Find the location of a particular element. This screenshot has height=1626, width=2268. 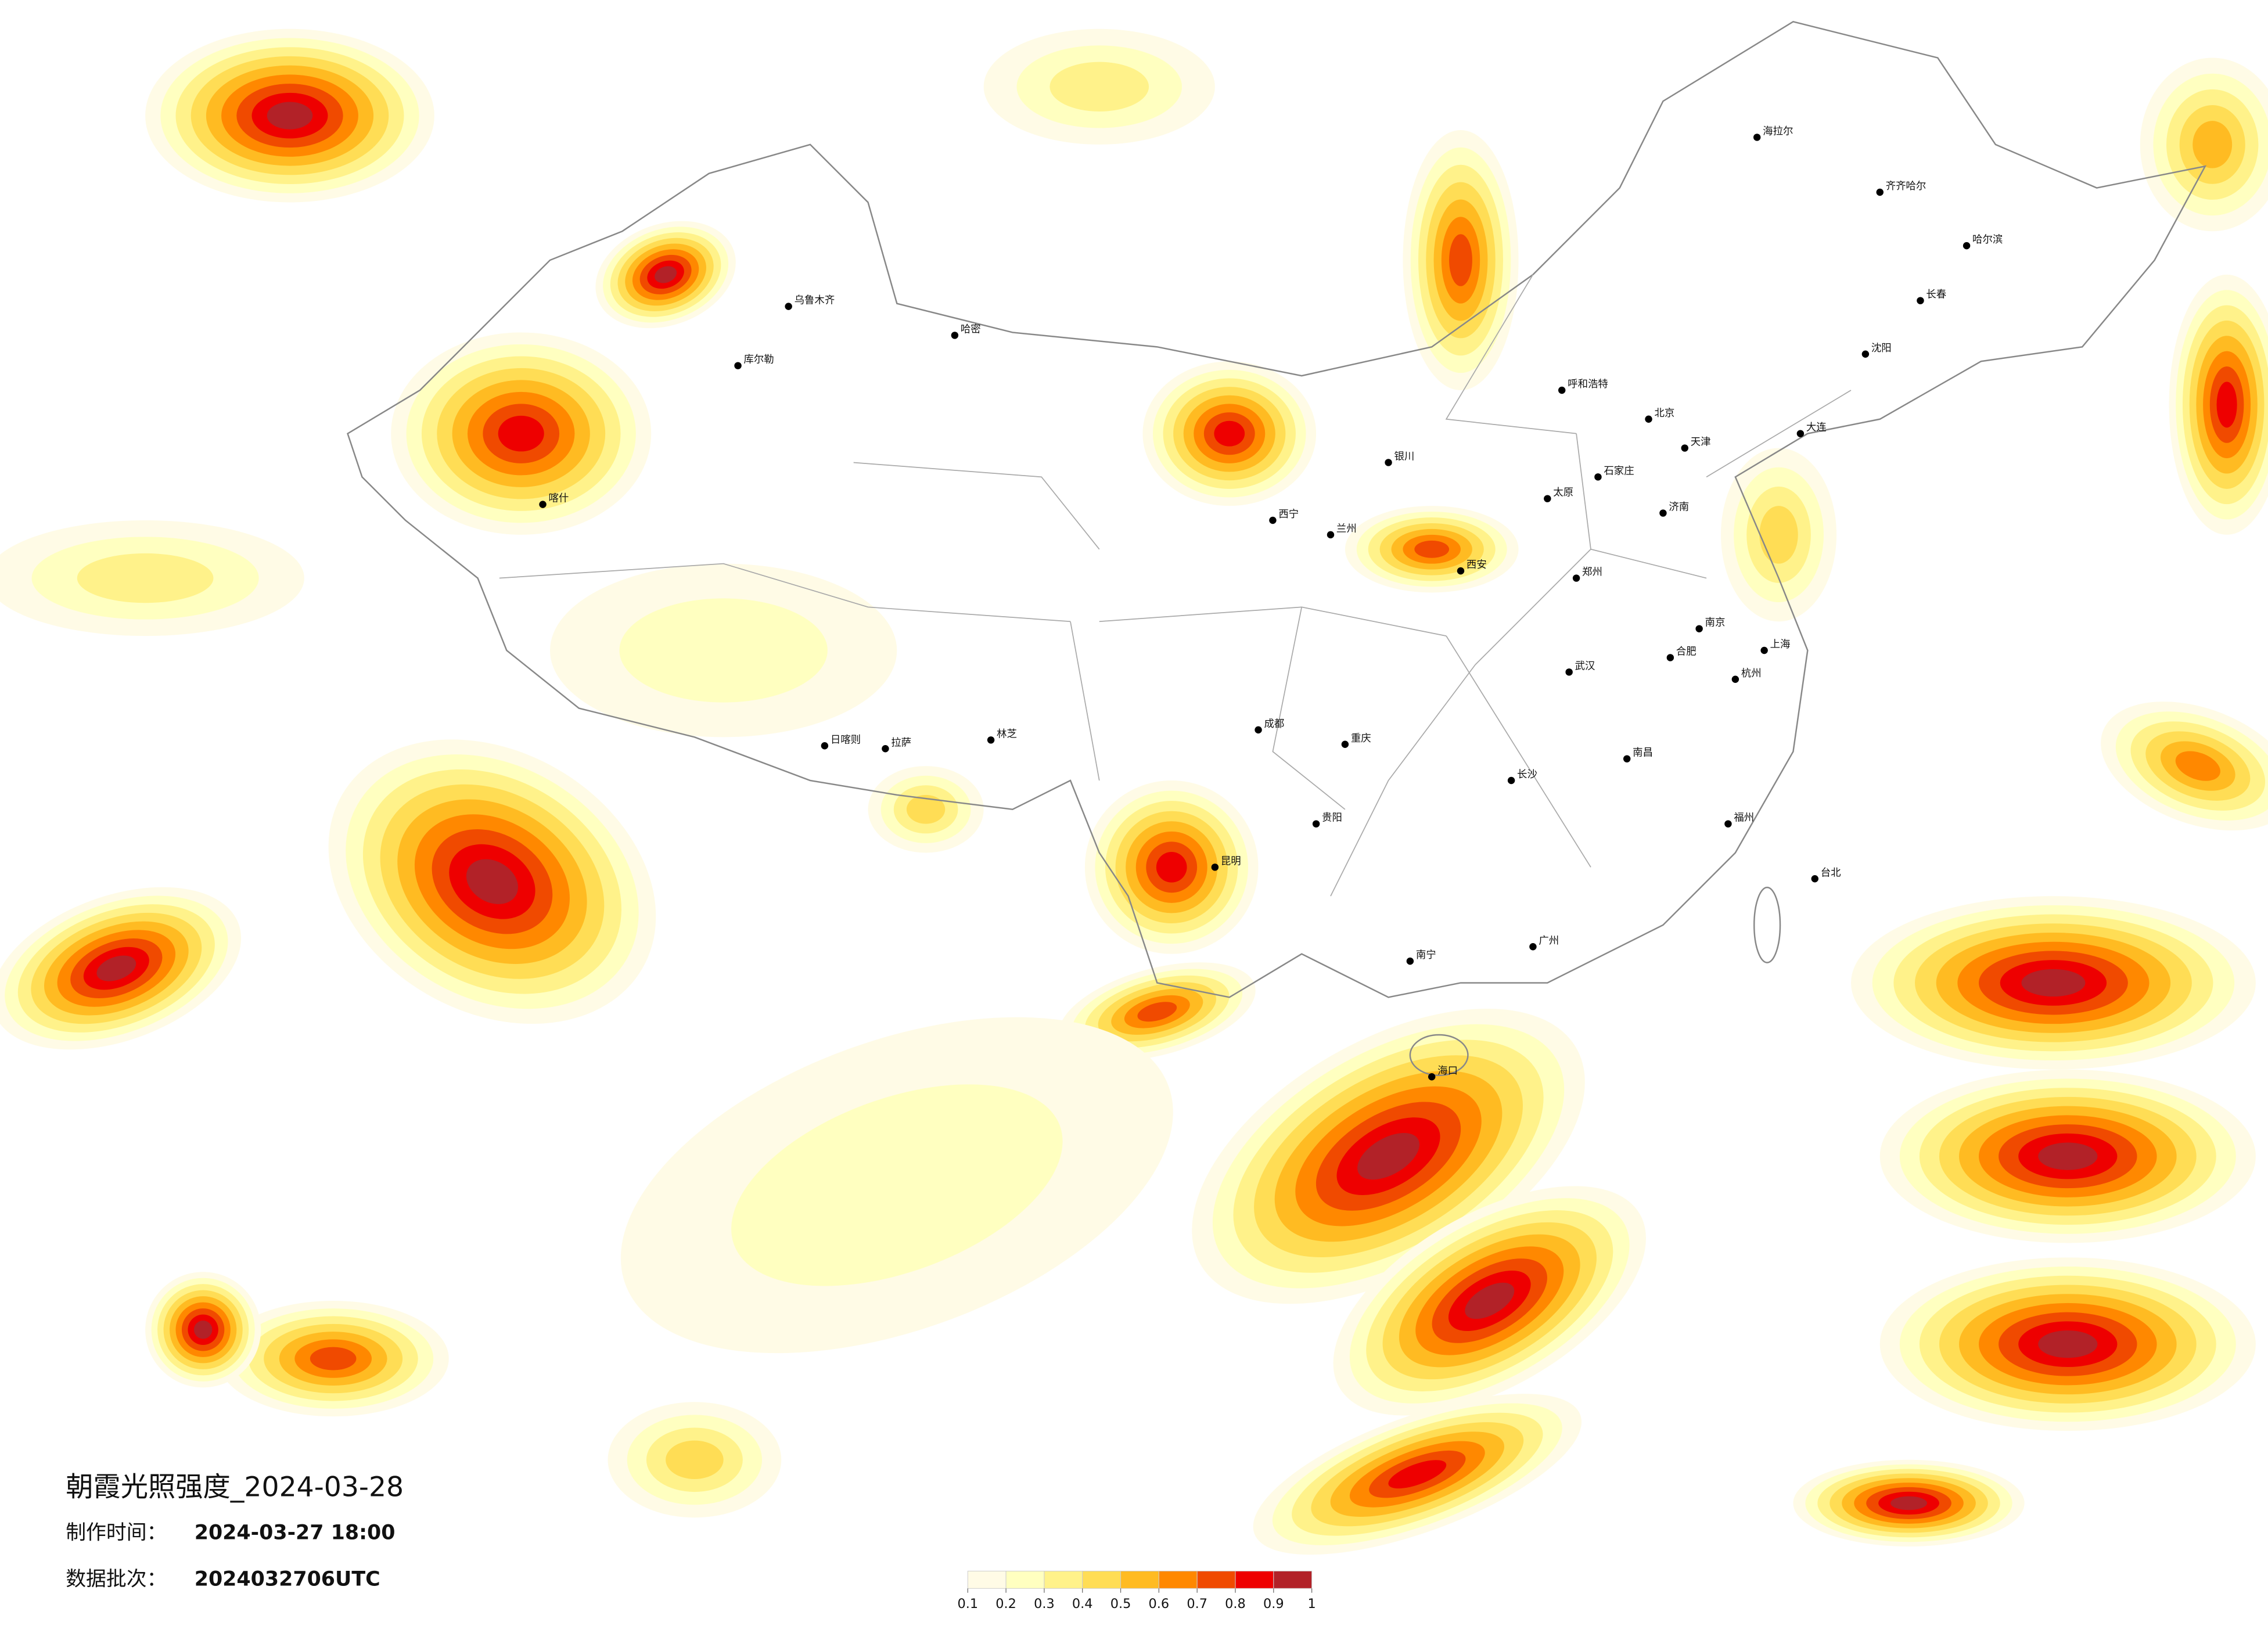

colorbar-tick-label: 1 is located at coordinates (1312, 1603).